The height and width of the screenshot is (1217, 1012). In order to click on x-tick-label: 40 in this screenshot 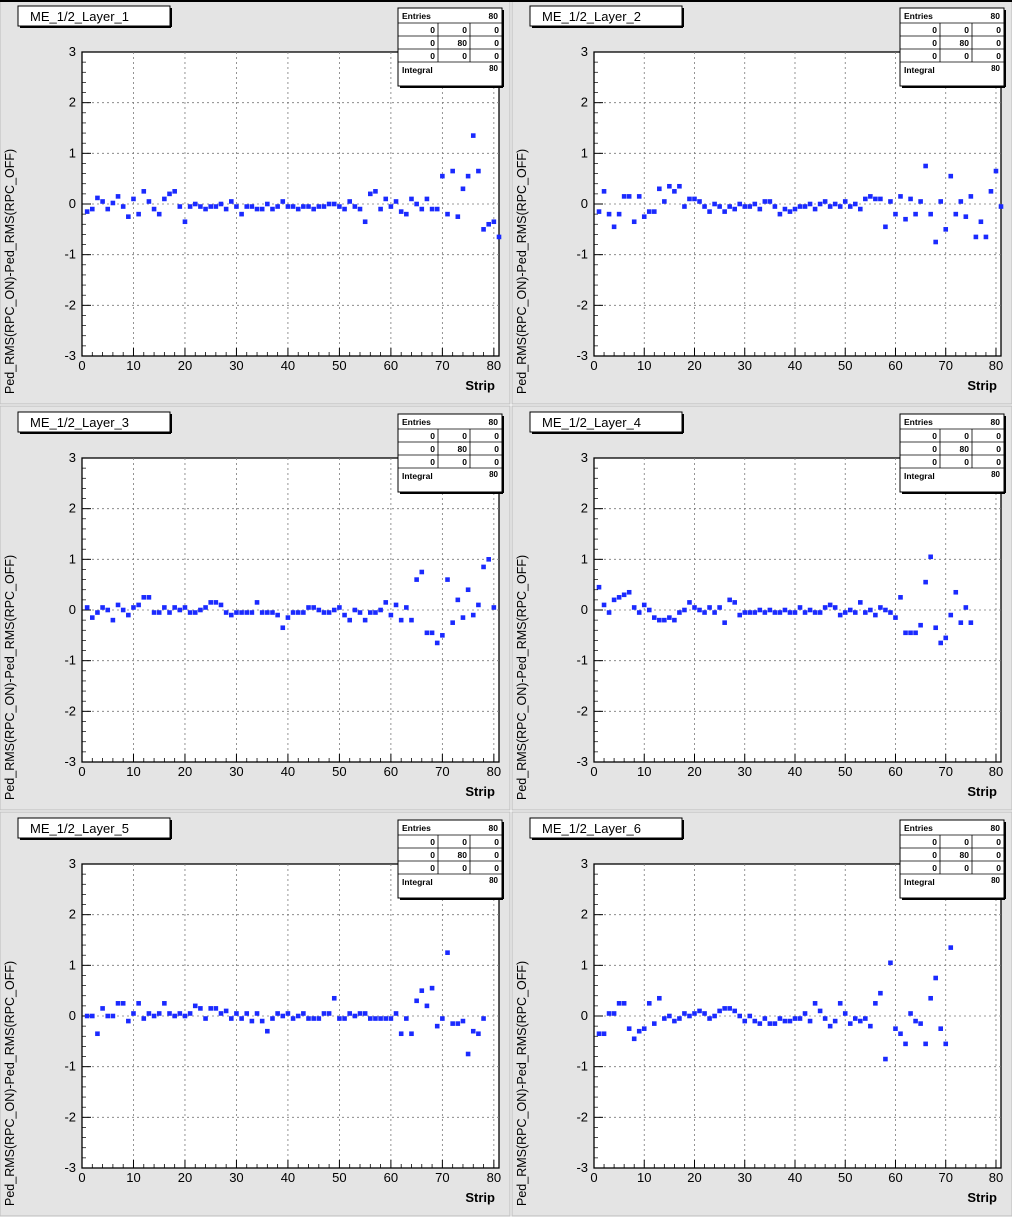, I will do `click(288, 1177)`.